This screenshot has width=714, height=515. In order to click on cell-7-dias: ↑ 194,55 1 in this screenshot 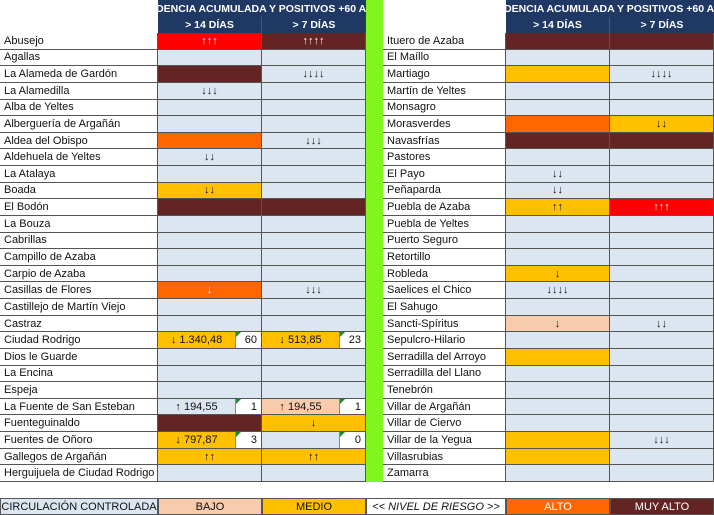, I will do `click(314, 407)`.